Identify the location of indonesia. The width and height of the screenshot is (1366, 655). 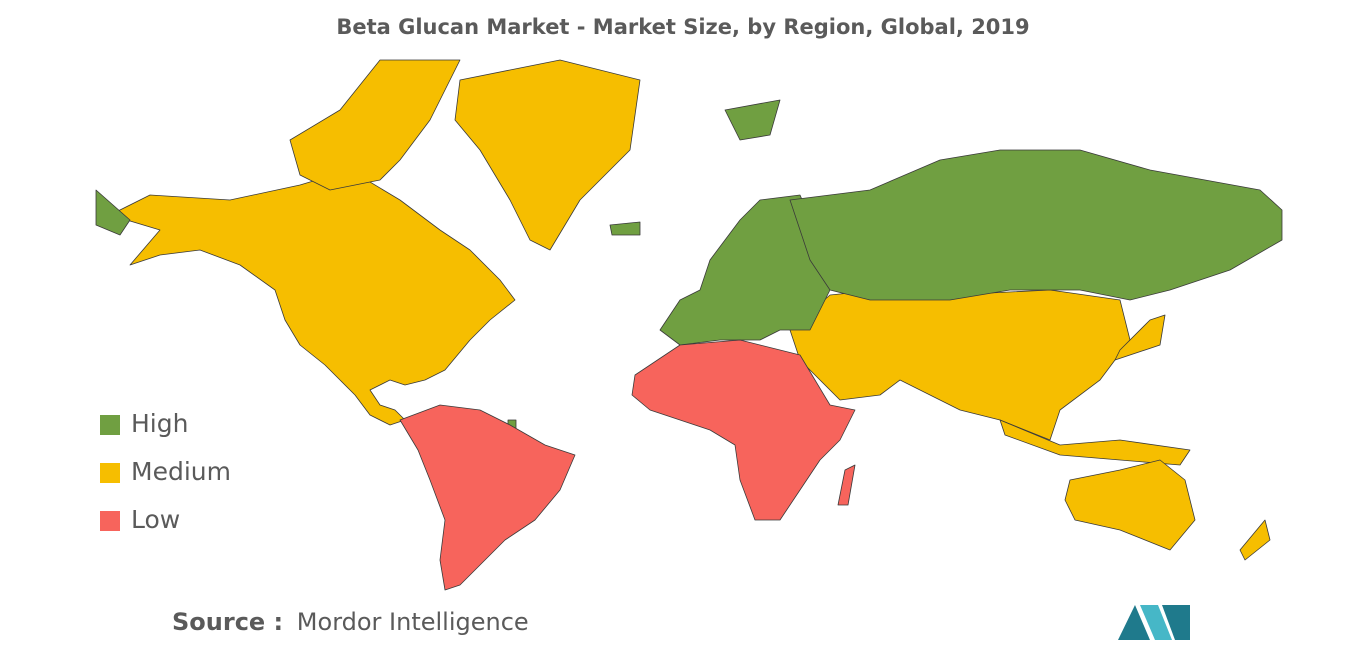
(1095, 442).